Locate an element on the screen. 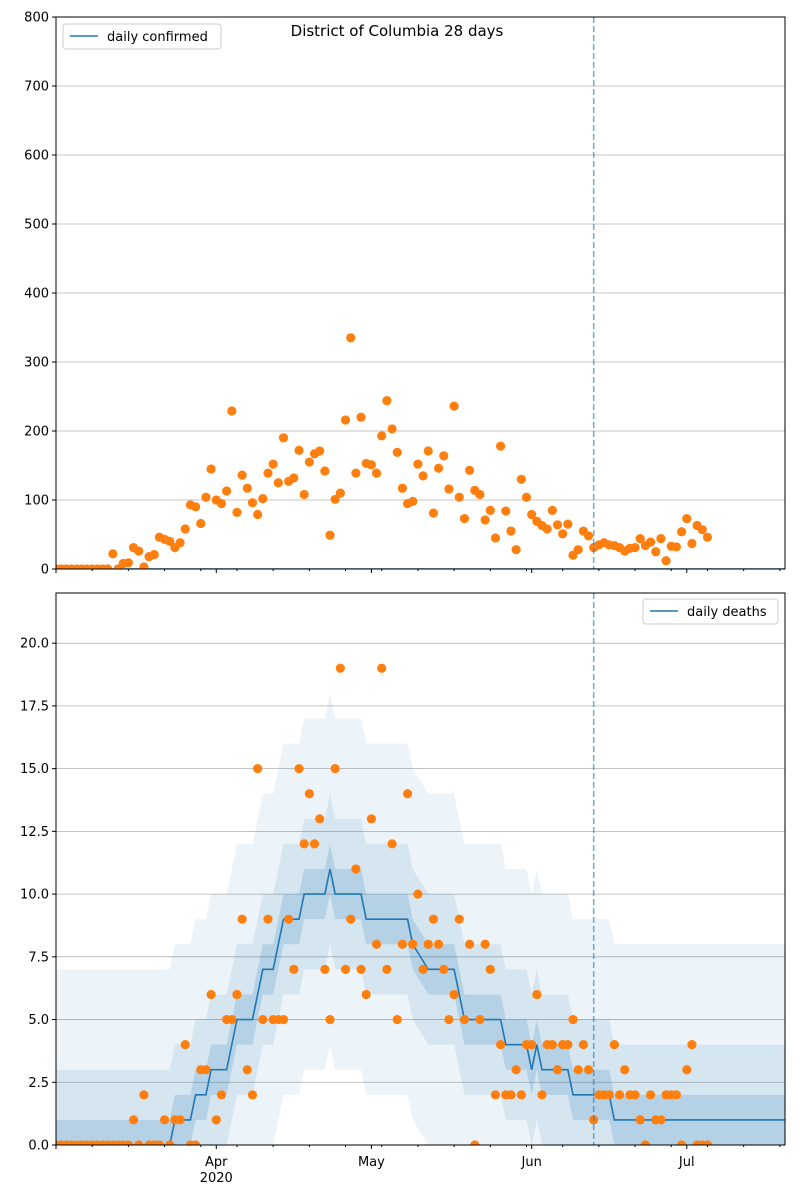  deaths-legend: daily deaths is located at coordinates (710, 611).